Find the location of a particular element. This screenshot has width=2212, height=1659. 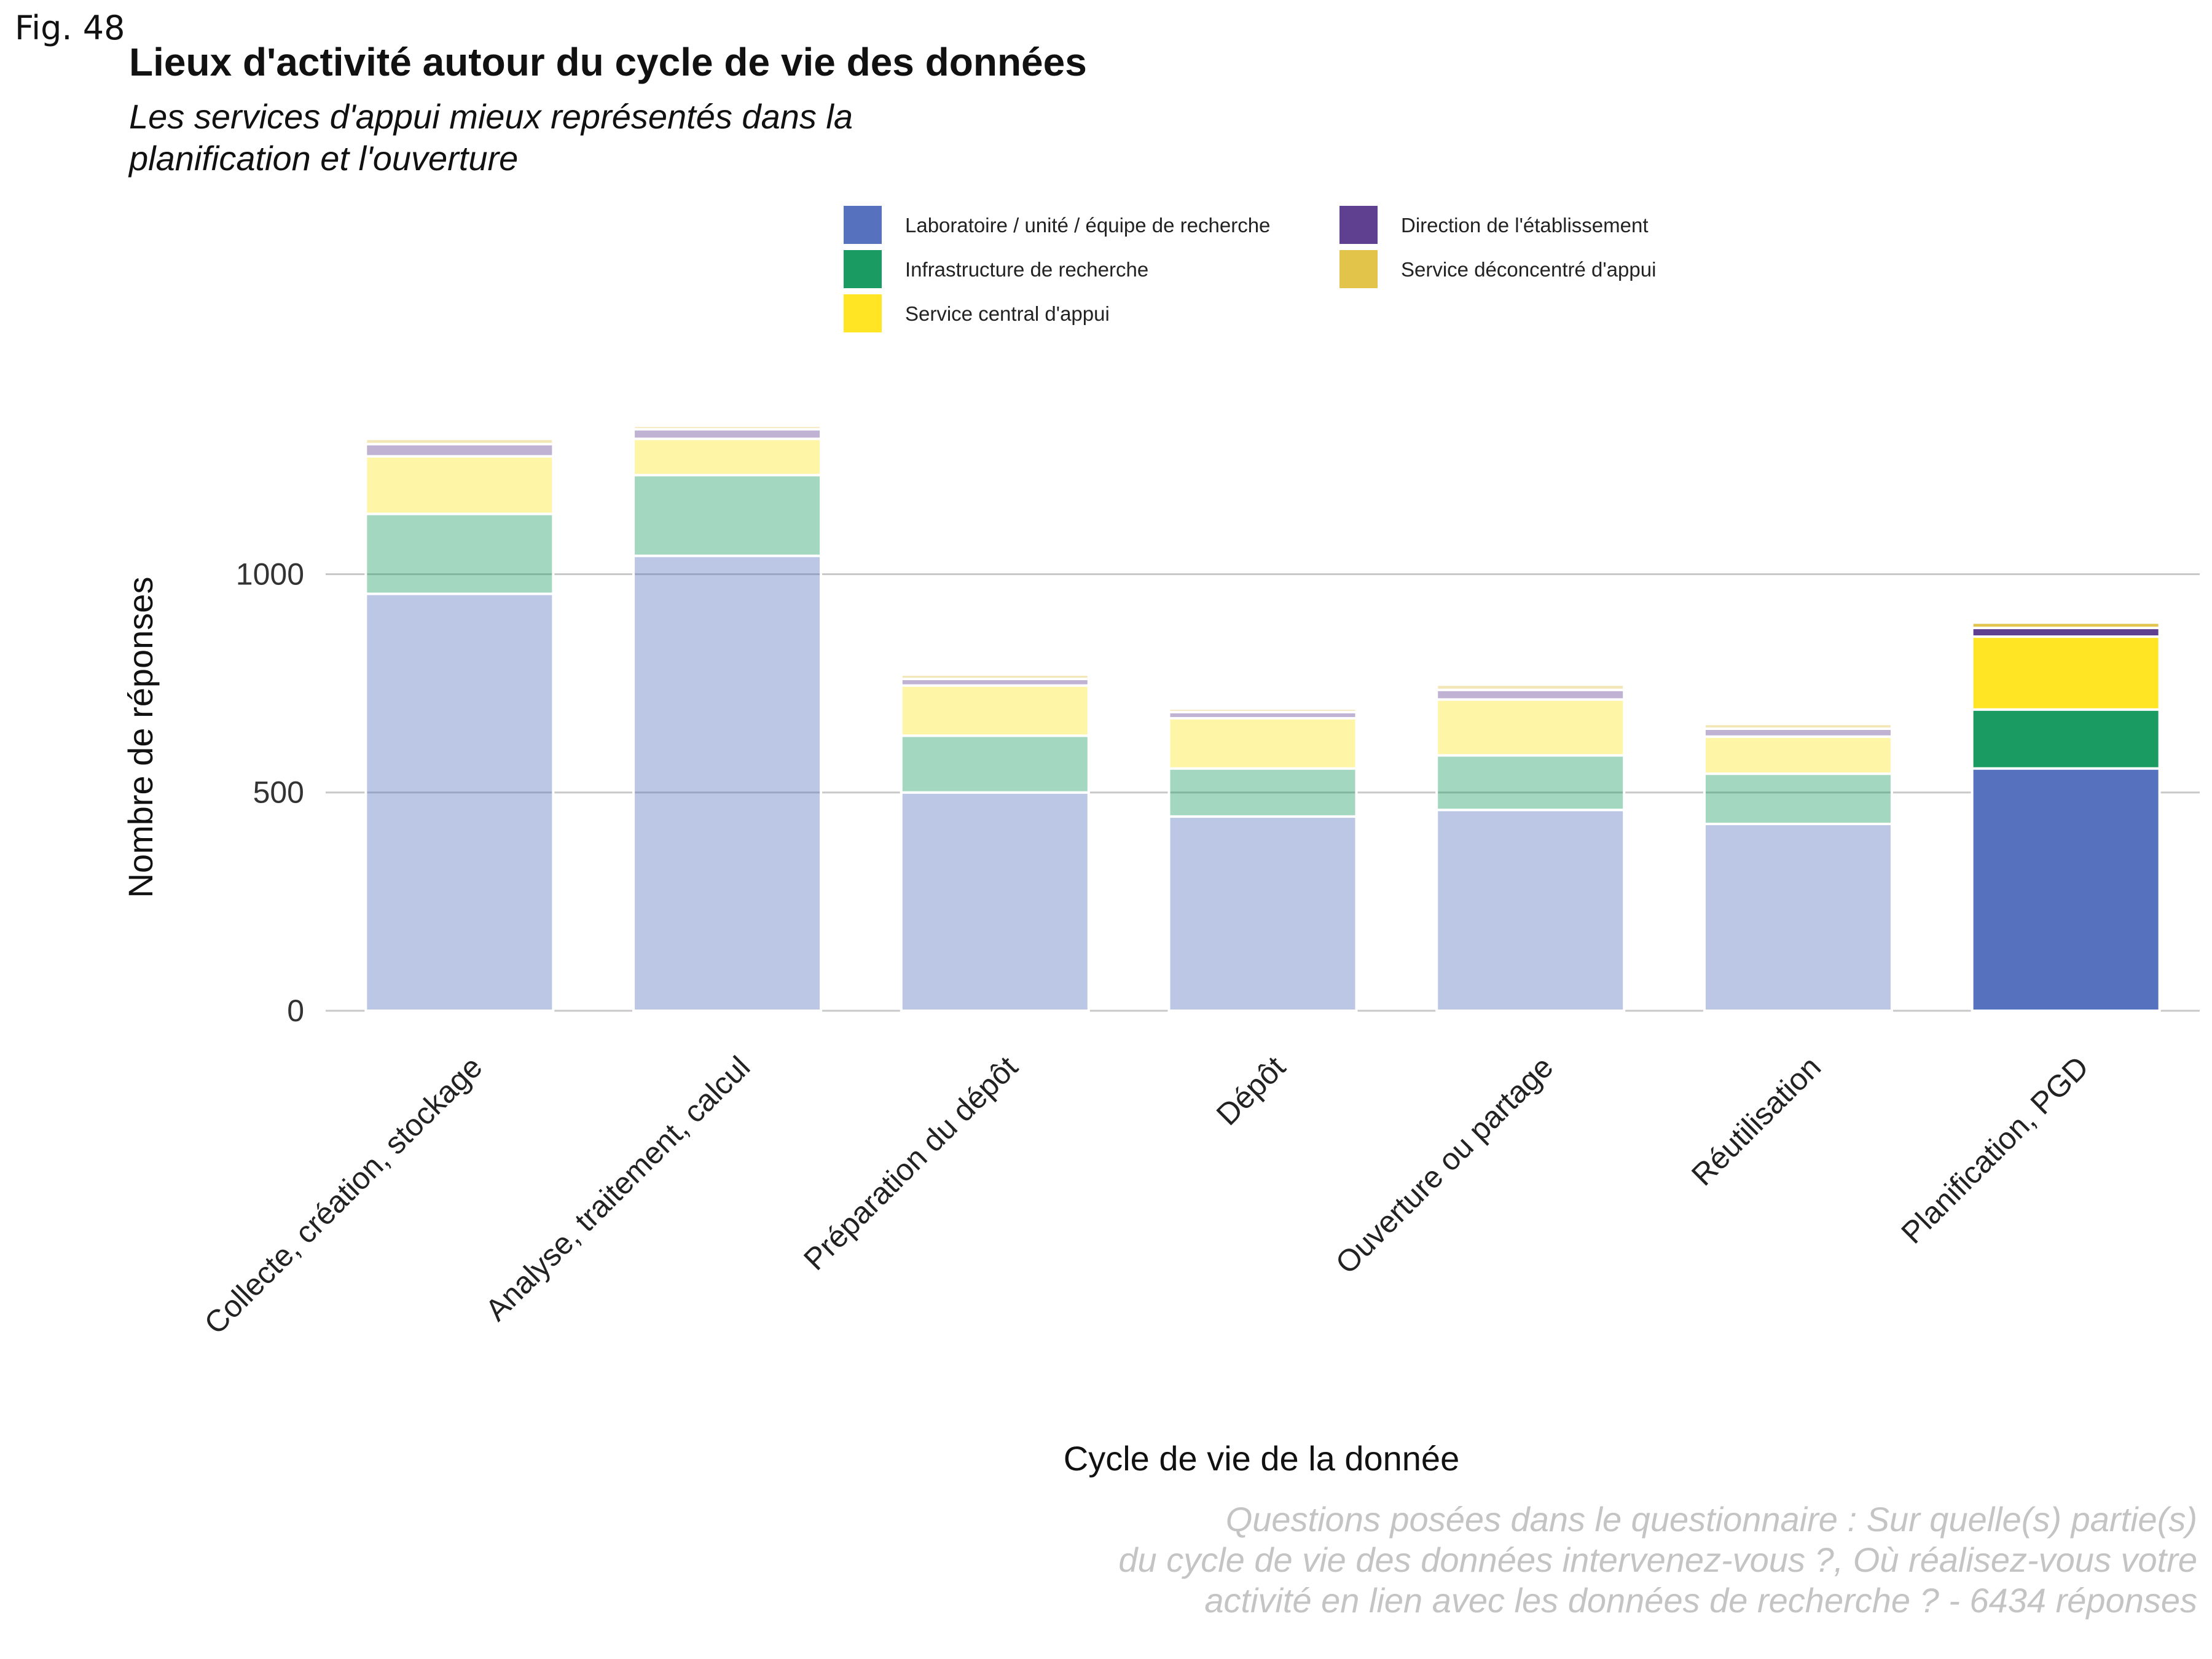

x-tick-label: Préparation du dépôt is located at coordinates (910, 1163).